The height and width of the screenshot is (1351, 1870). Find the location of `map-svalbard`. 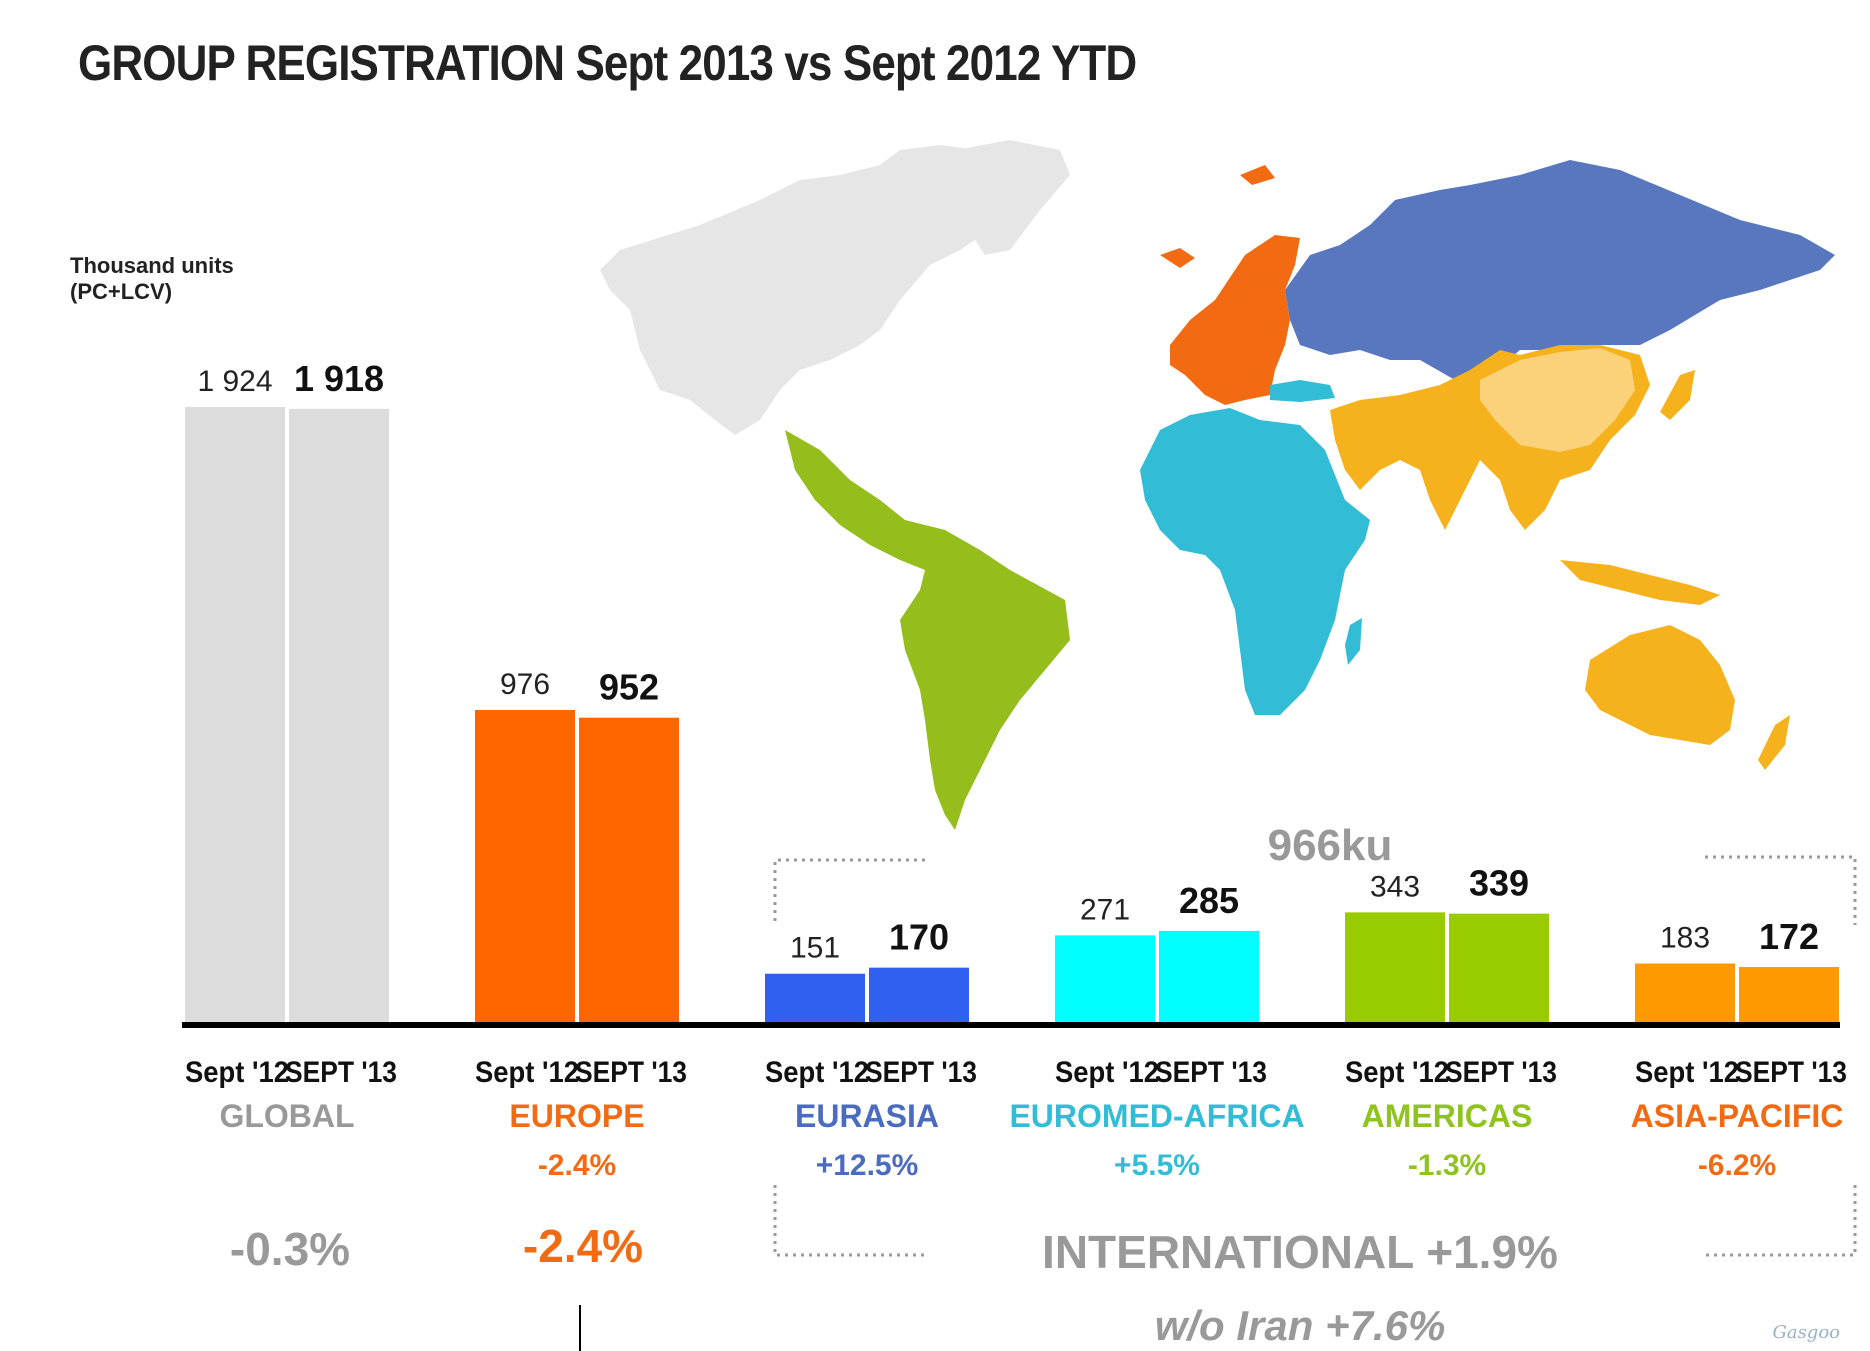

map-svalbard is located at coordinates (1257, 175).